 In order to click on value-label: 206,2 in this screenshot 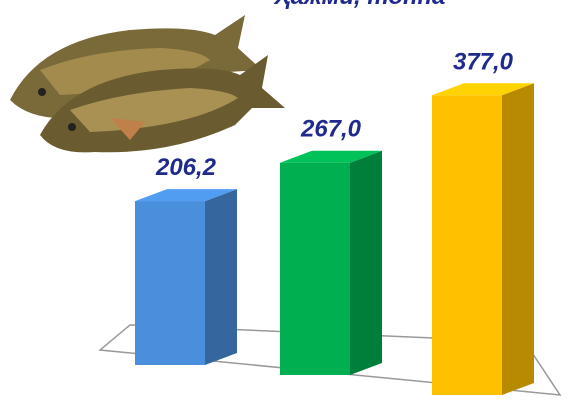, I will do `click(186, 167)`.